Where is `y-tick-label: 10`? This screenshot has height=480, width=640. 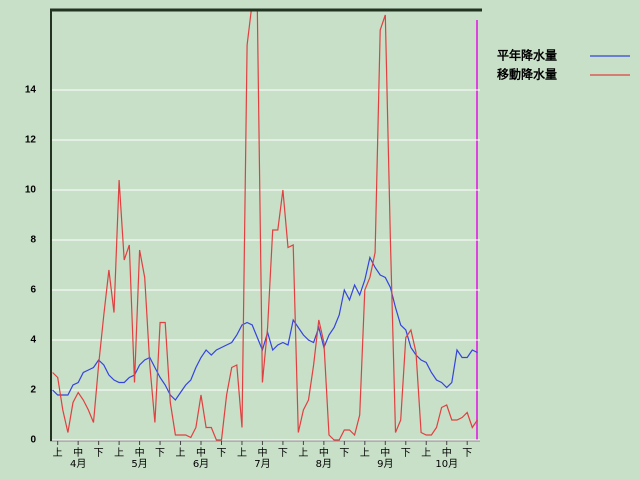 y-tick-label: 10 is located at coordinates (31, 190).